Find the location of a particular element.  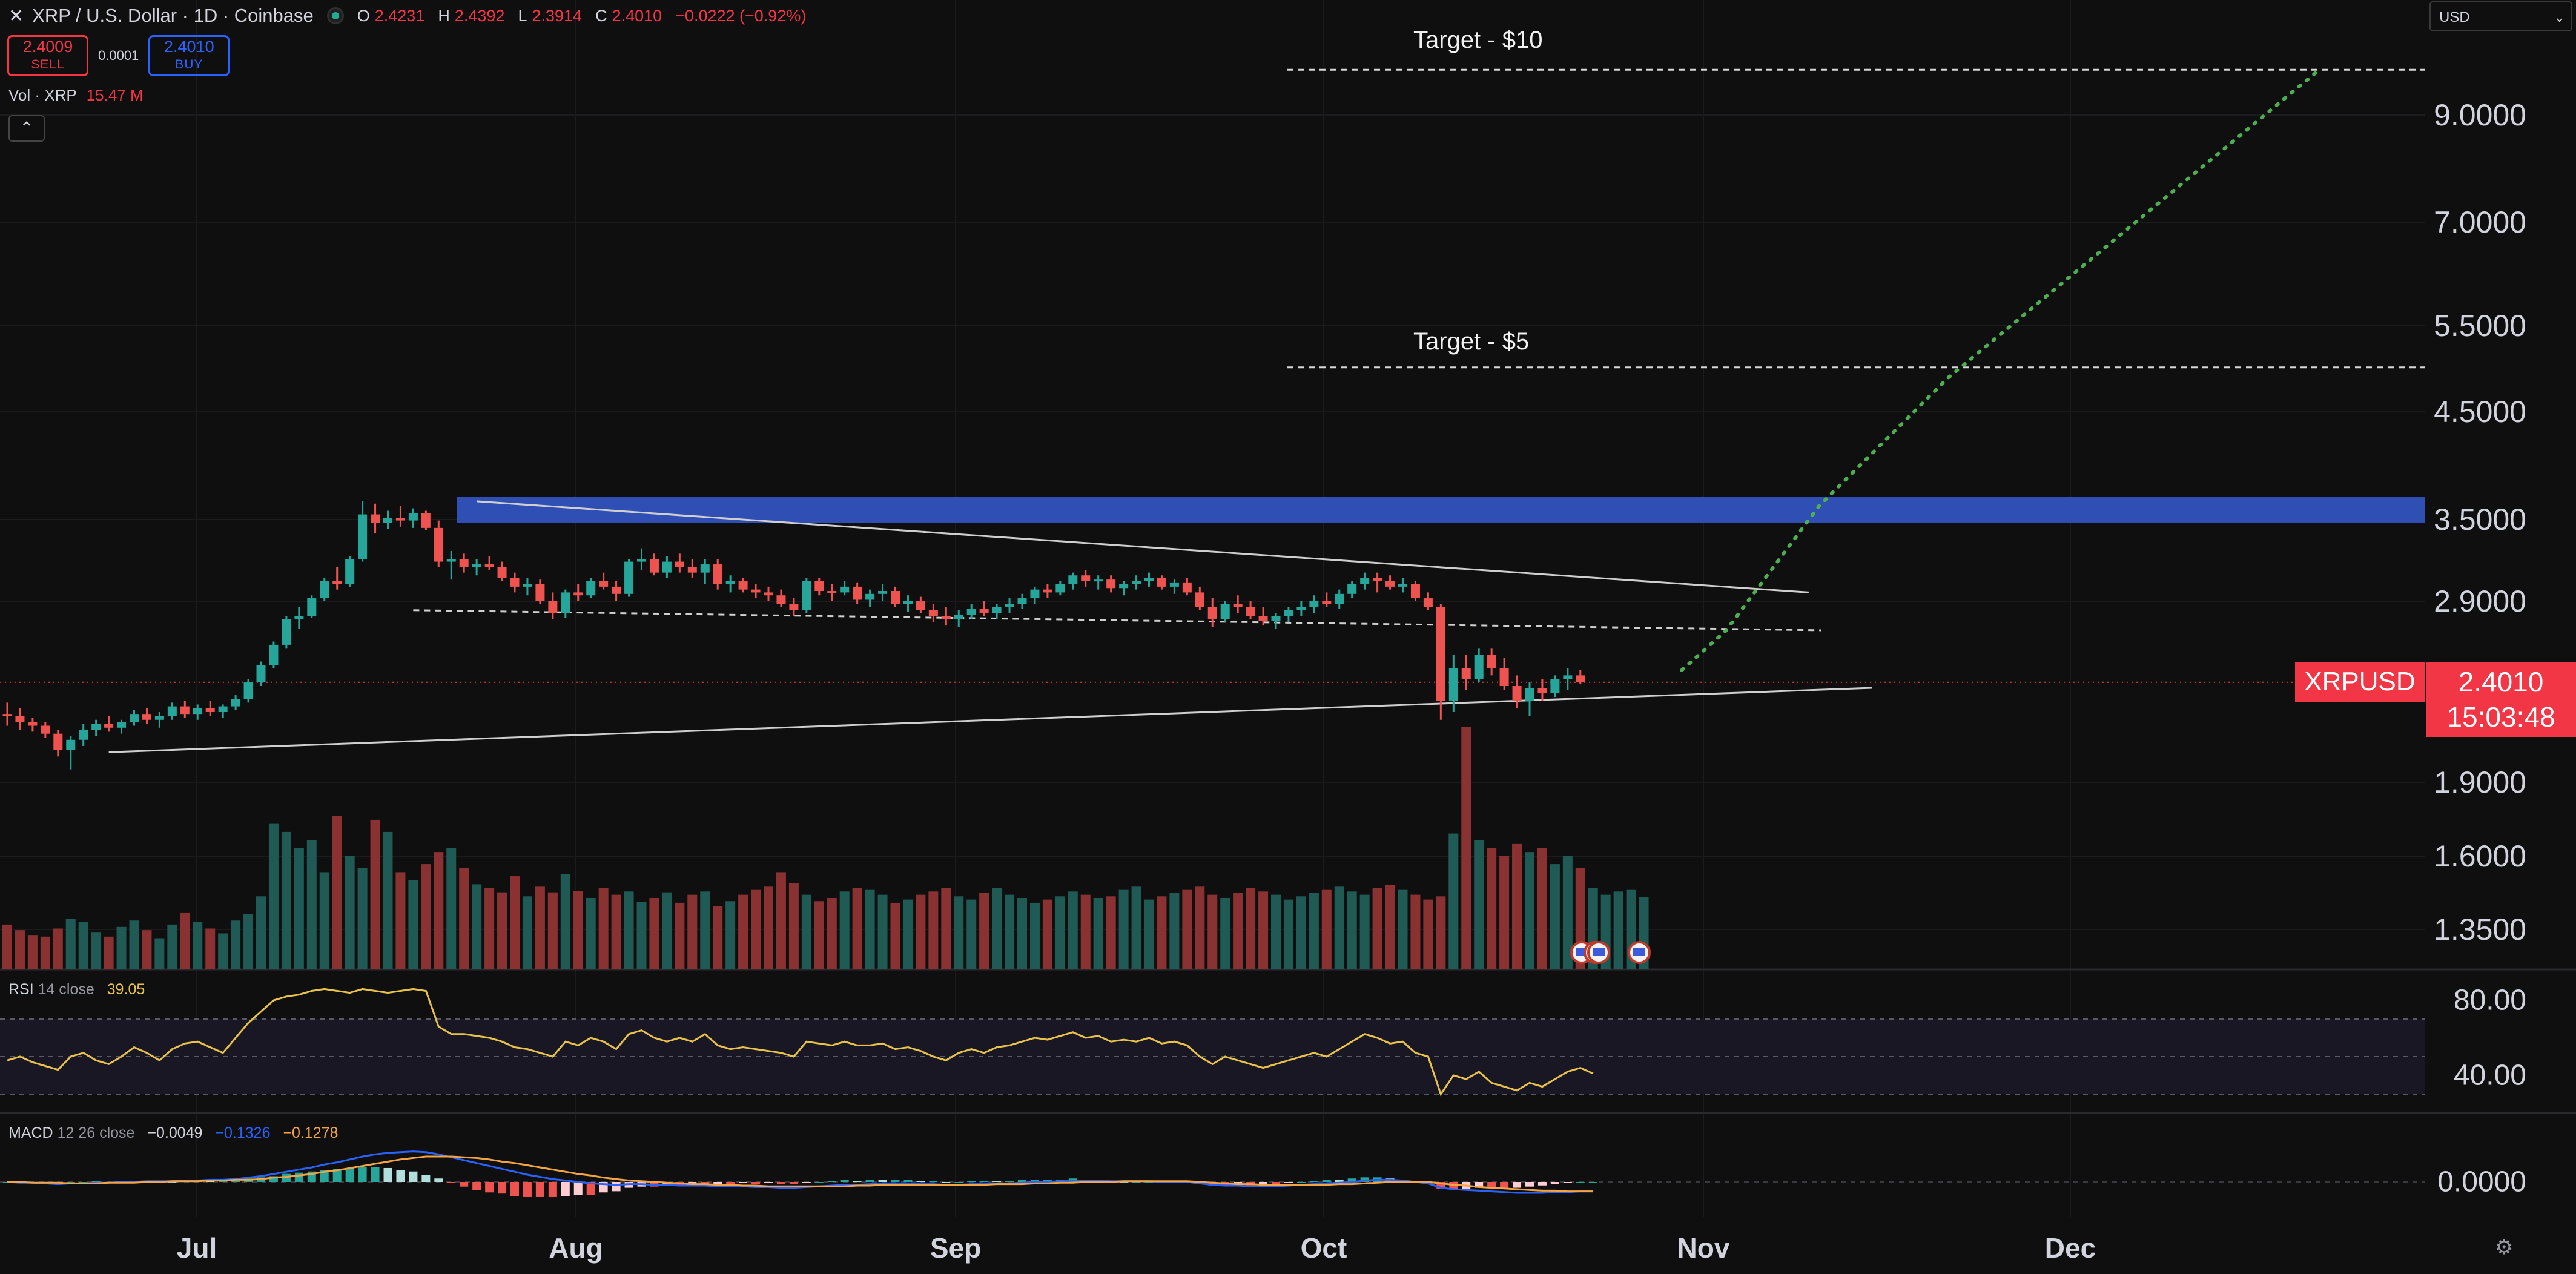

macd-line is located at coordinates (800, 1172).